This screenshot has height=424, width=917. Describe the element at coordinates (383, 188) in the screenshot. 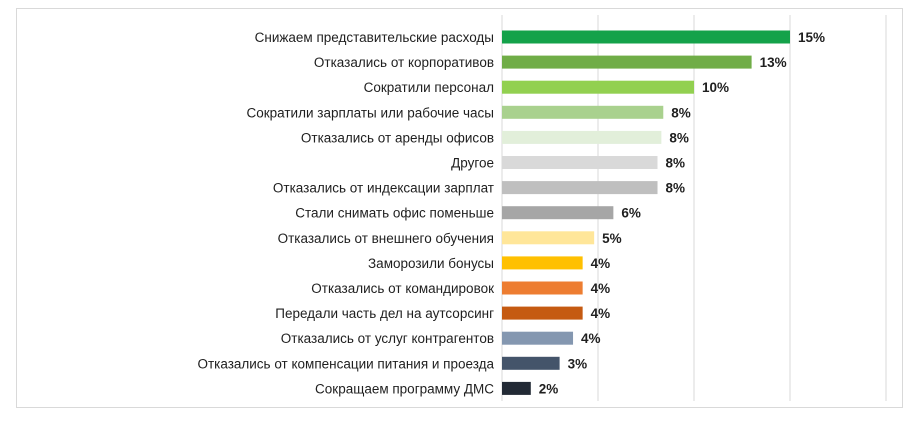

I see `category-label: Отказались от индексации зарплат` at that location.